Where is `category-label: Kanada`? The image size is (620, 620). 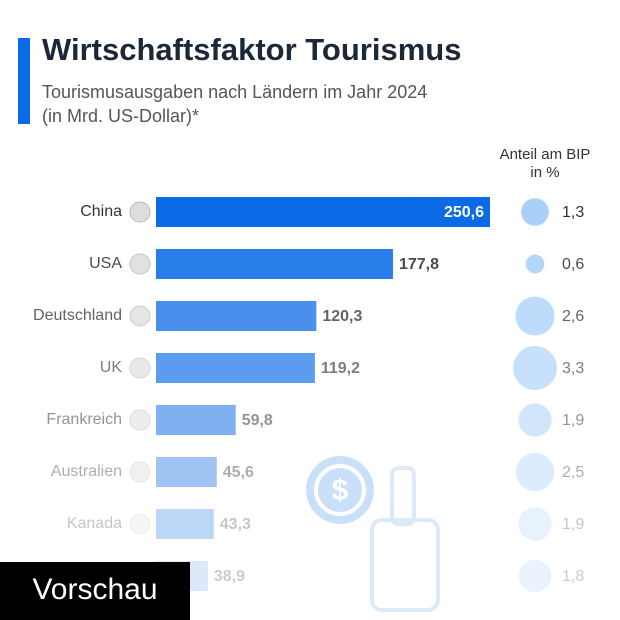 category-label: Kanada is located at coordinates (94, 523).